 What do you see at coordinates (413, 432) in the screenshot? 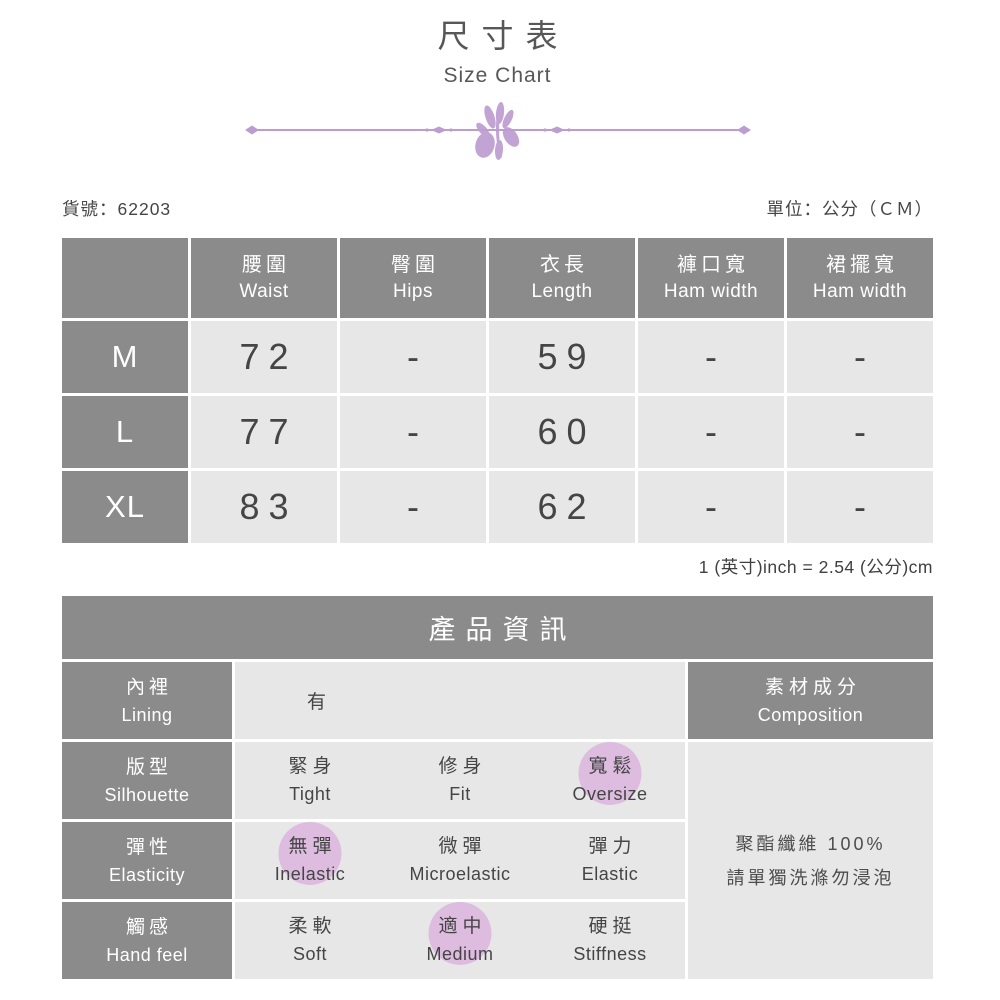
I see `cell-l-hips: -` at bounding box center [413, 432].